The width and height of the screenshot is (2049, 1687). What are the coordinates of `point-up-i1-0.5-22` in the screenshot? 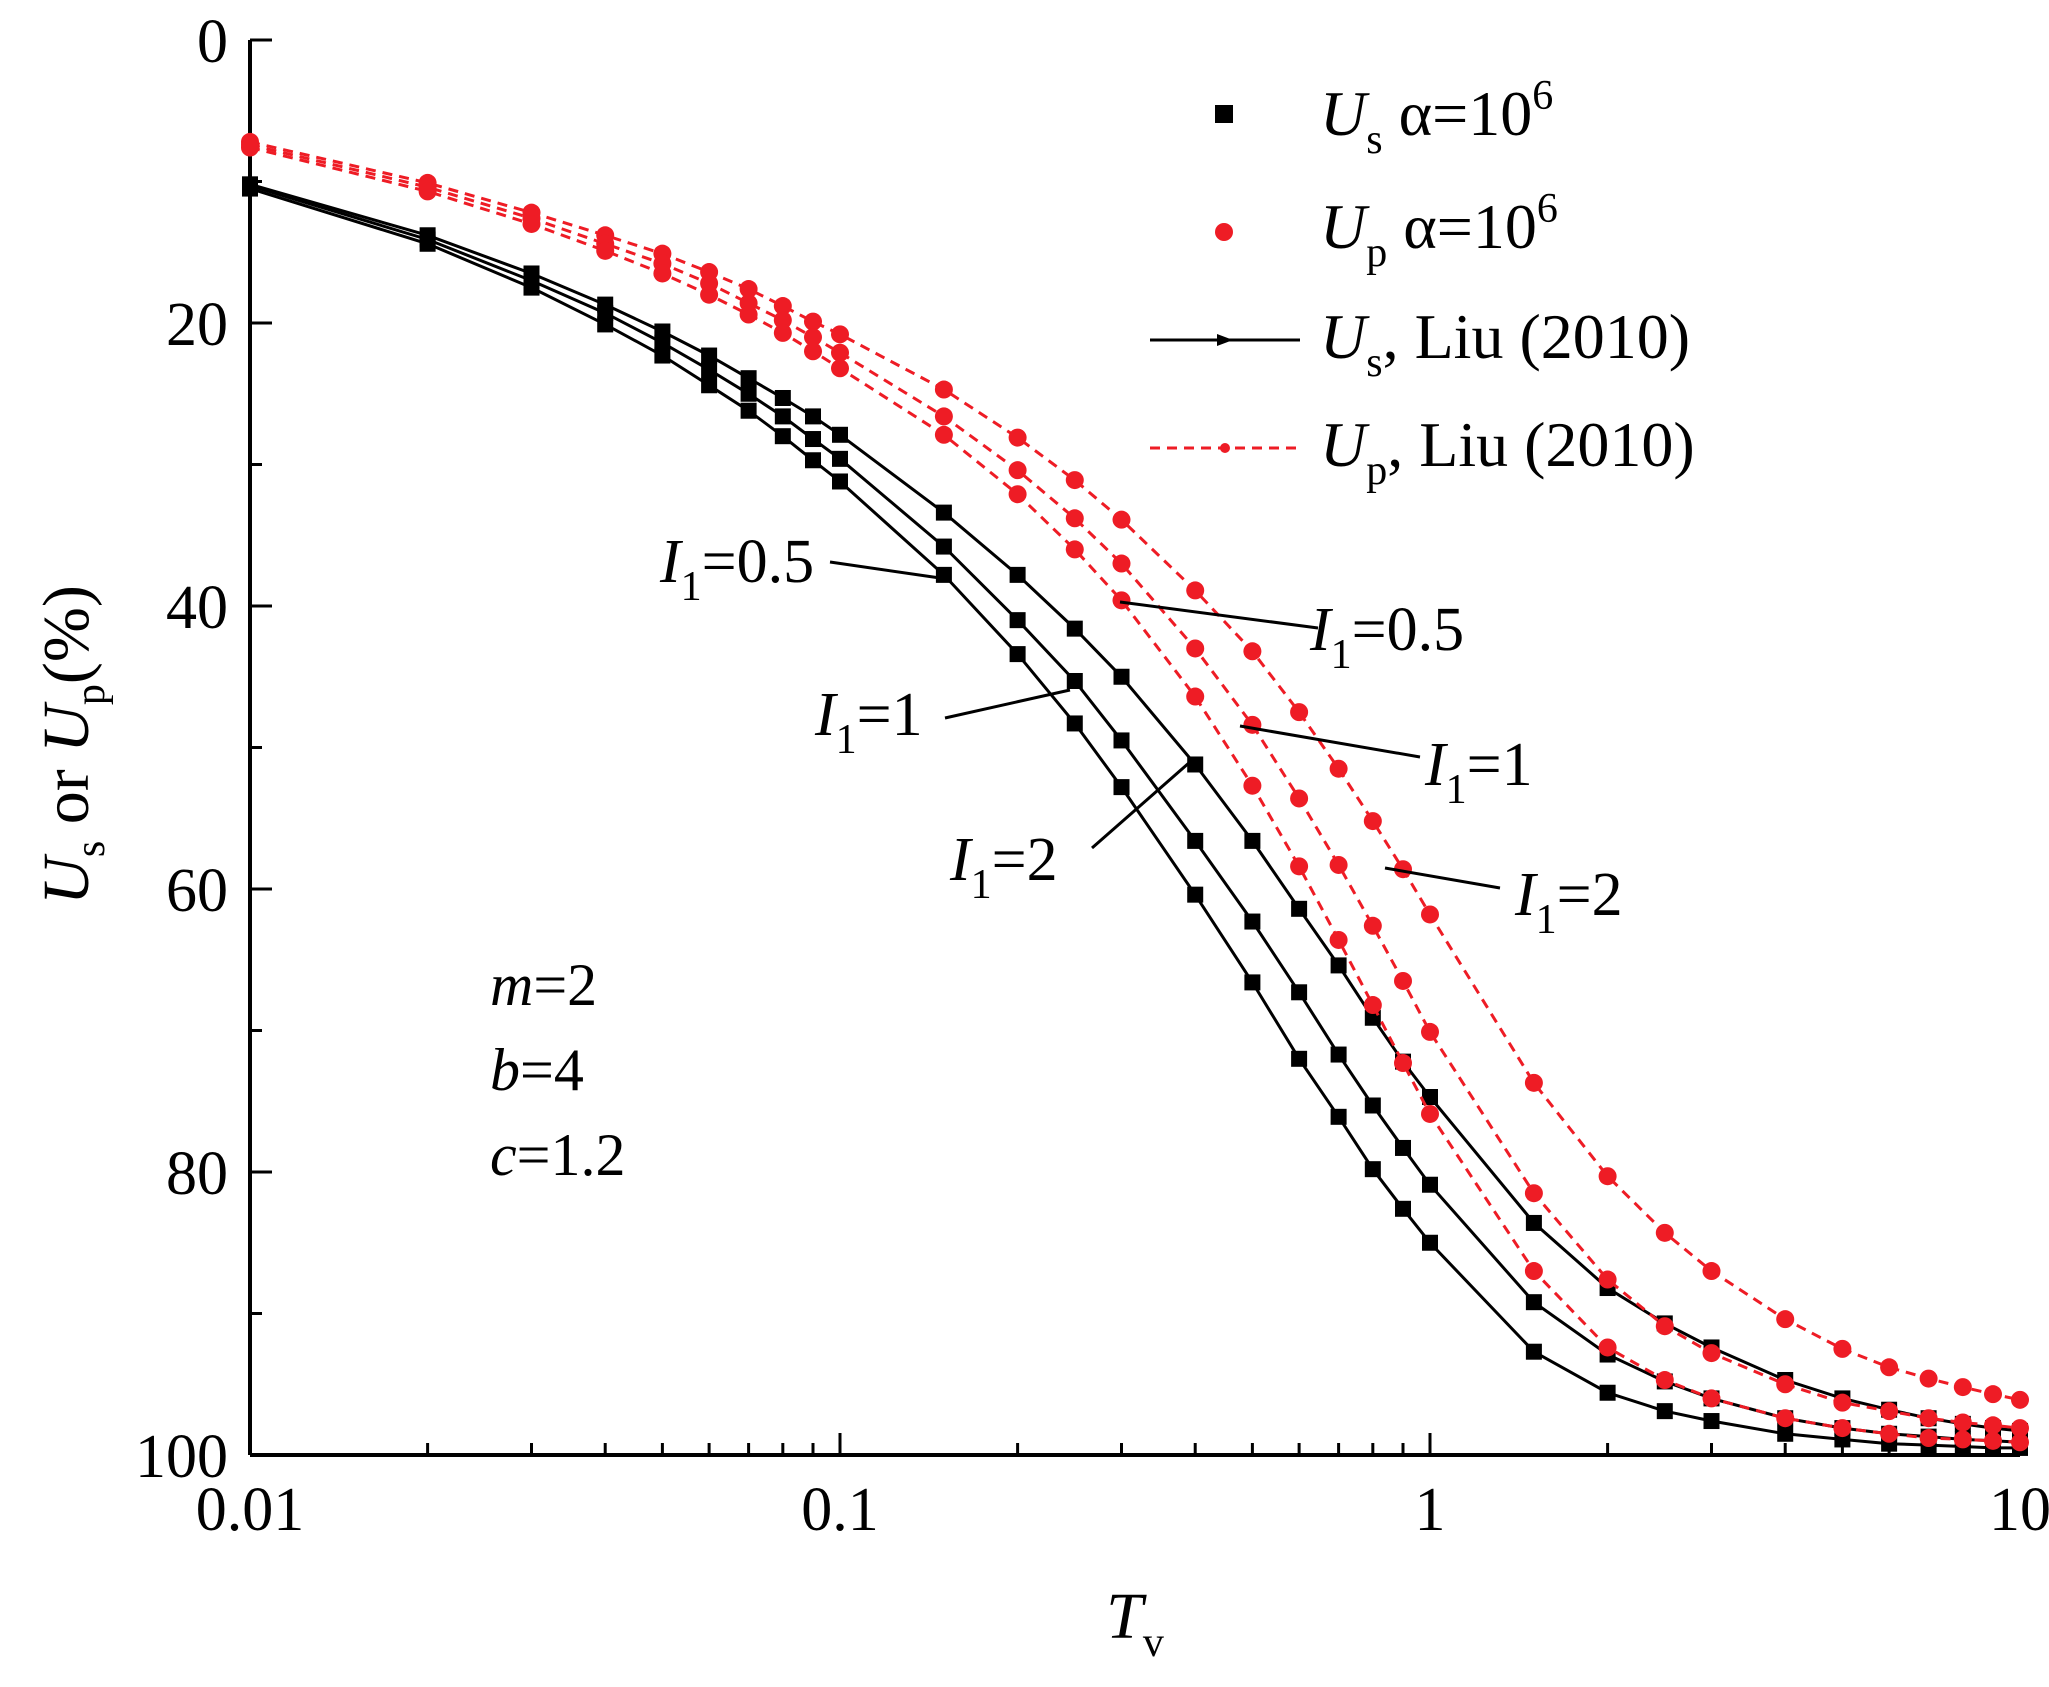 It's located at (1607, 1176).